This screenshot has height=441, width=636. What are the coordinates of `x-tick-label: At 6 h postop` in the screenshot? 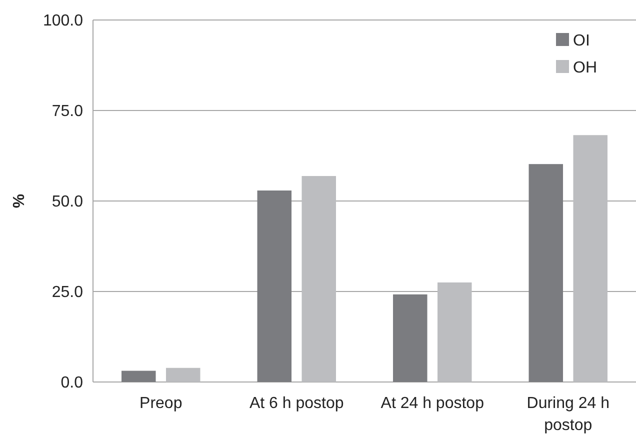 It's located at (296, 403).